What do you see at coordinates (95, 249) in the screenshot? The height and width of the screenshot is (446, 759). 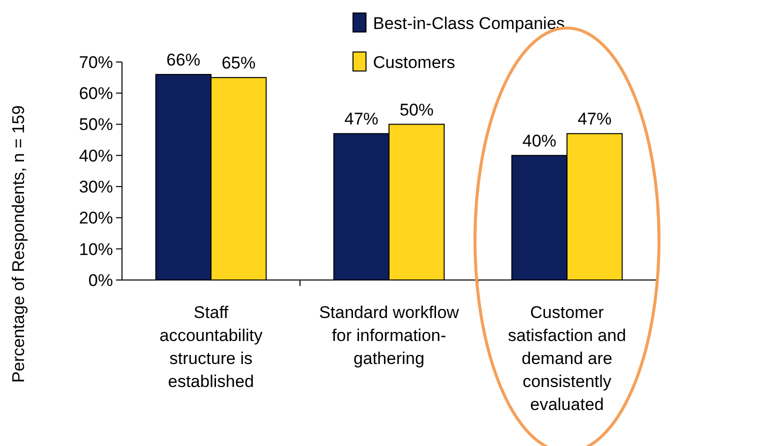 I see `y-tick-label: 10%` at bounding box center [95, 249].